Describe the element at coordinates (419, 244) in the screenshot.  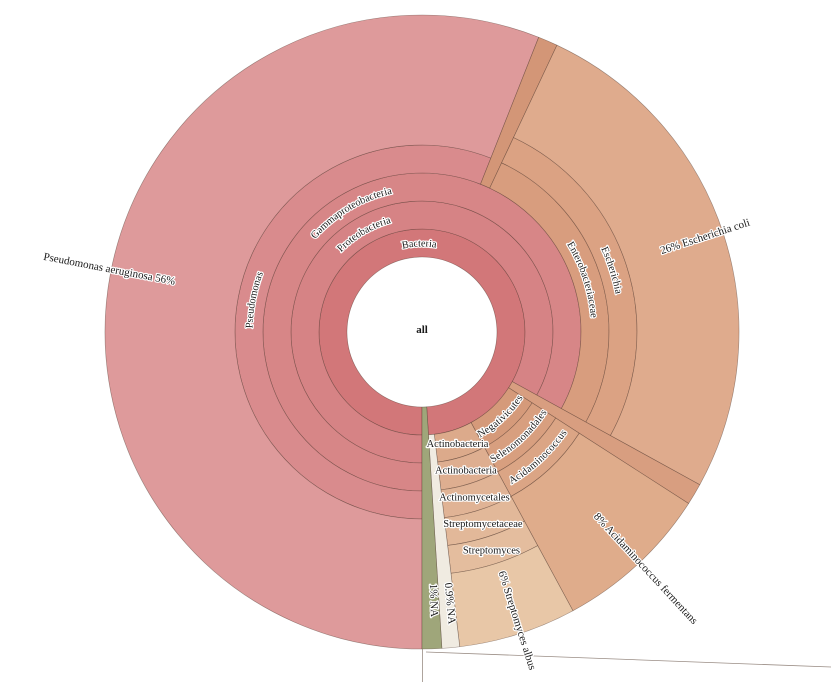
I see `ring-label-bacteria: Bacteria` at that location.